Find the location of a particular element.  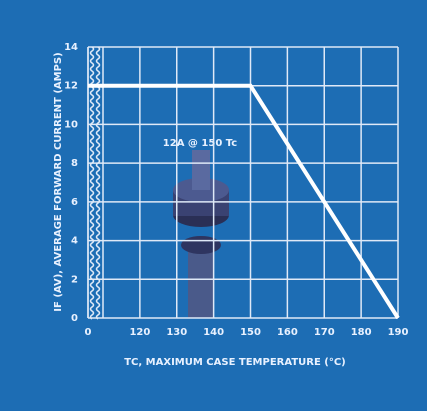

y-tick-label: 0 is located at coordinates (74, 318).